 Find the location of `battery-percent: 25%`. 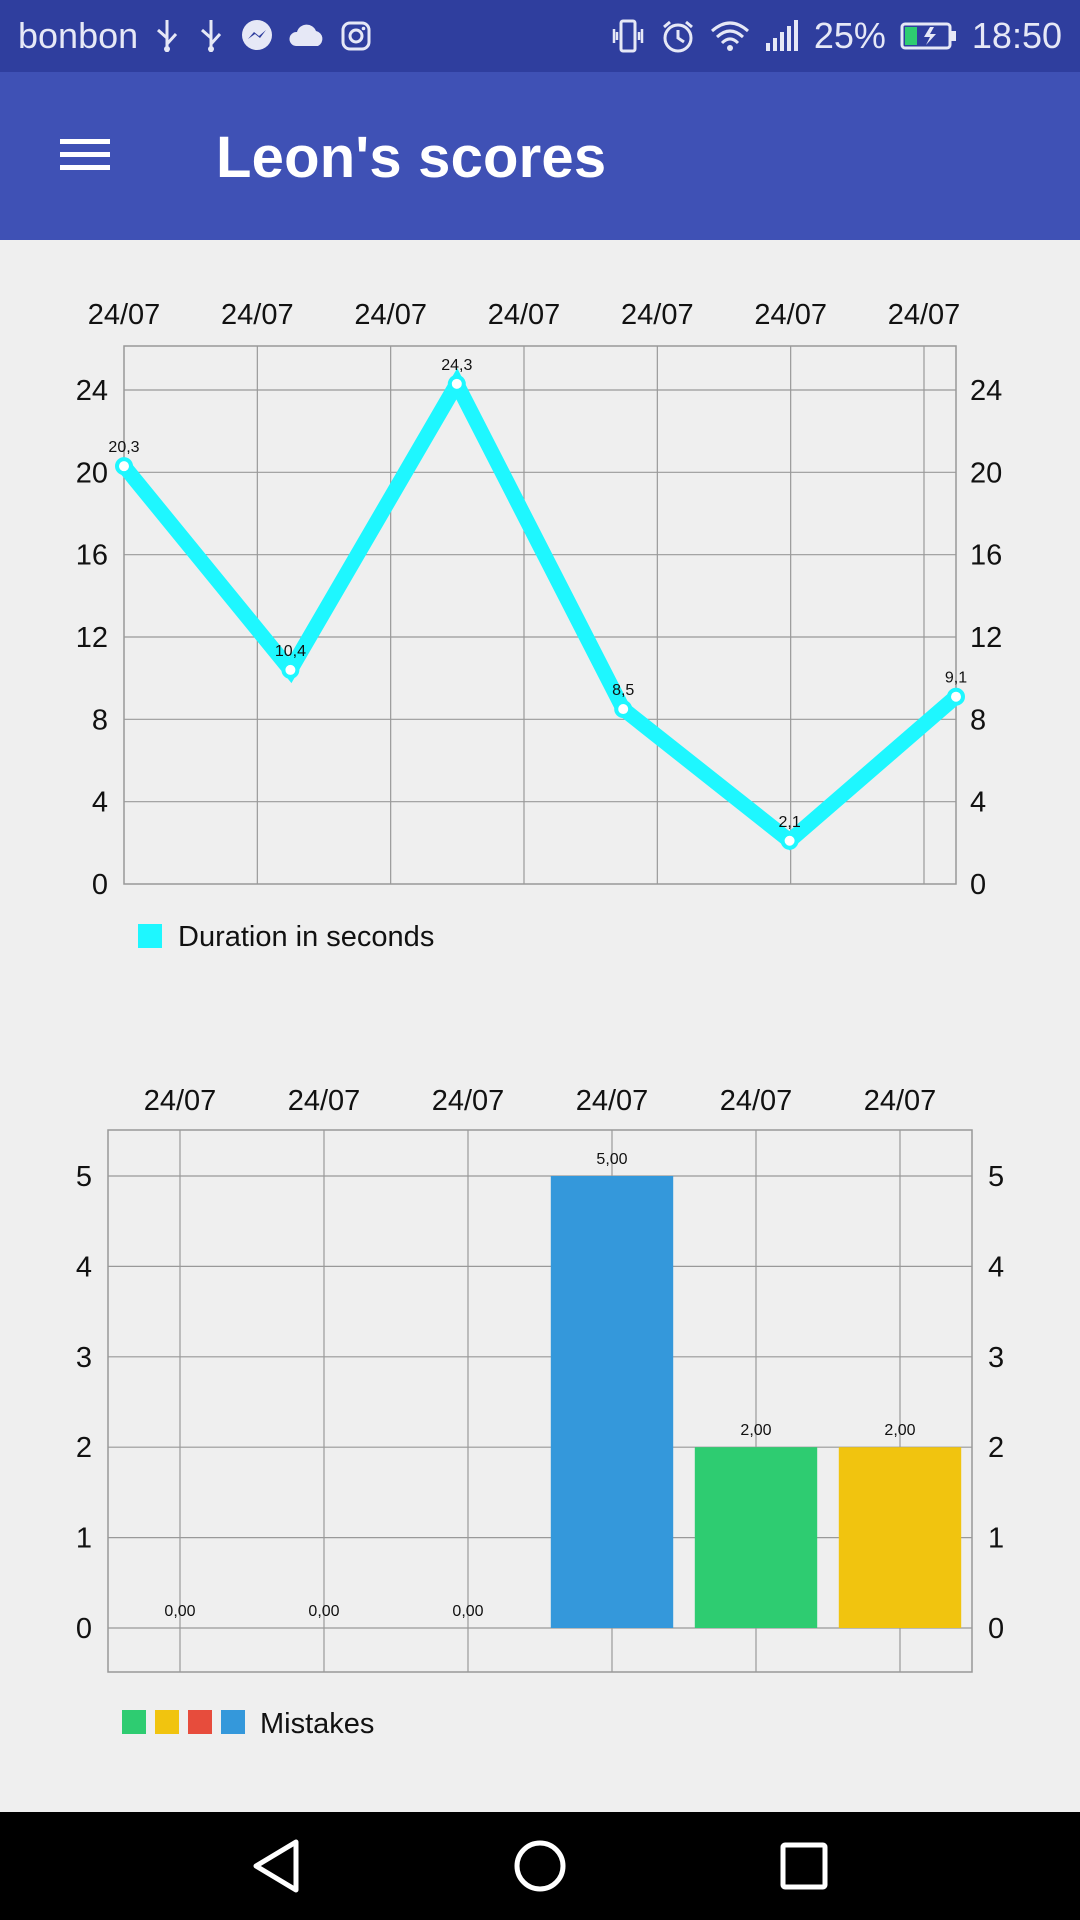

battery-percent: 25% is located at coordinates (849, 35).